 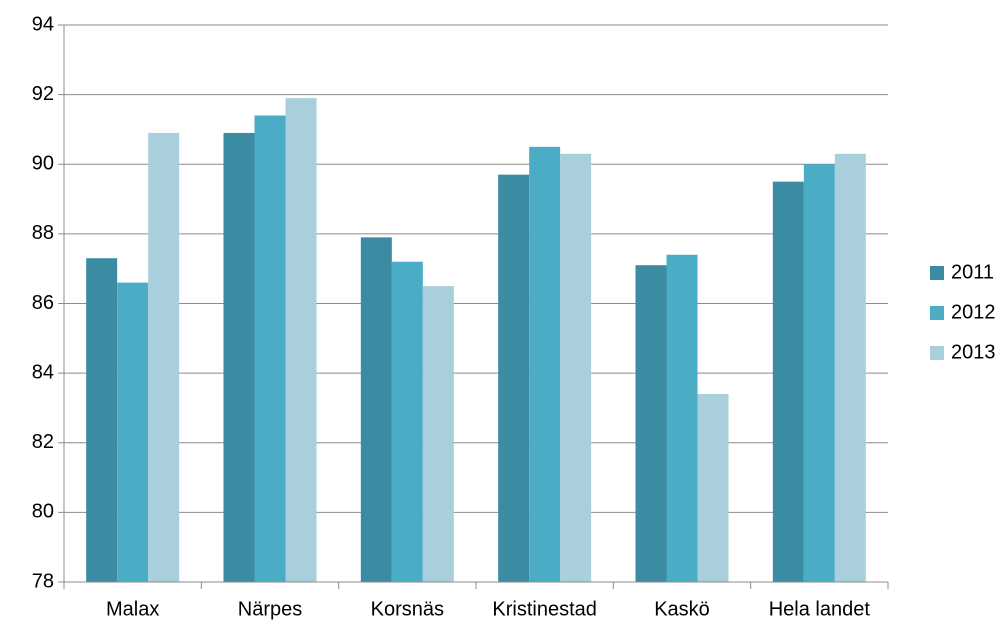 I want to click on y-tick-label: 88, so click(x=43, y=233).